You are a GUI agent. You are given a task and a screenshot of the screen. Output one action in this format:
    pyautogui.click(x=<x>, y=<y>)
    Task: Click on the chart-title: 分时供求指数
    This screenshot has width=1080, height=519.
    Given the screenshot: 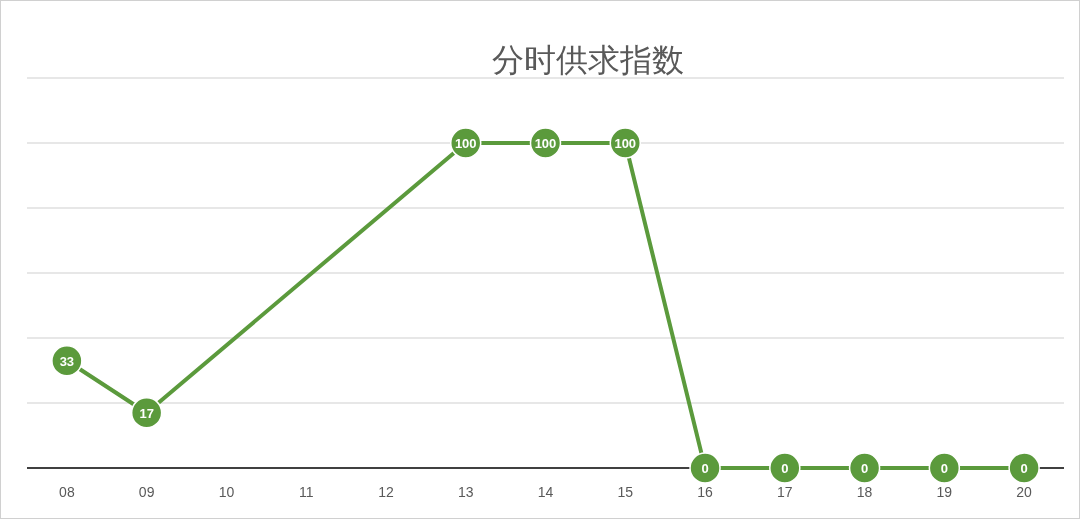 What is the action you would take?
    pyautogui.click(x=588, y=60)
    